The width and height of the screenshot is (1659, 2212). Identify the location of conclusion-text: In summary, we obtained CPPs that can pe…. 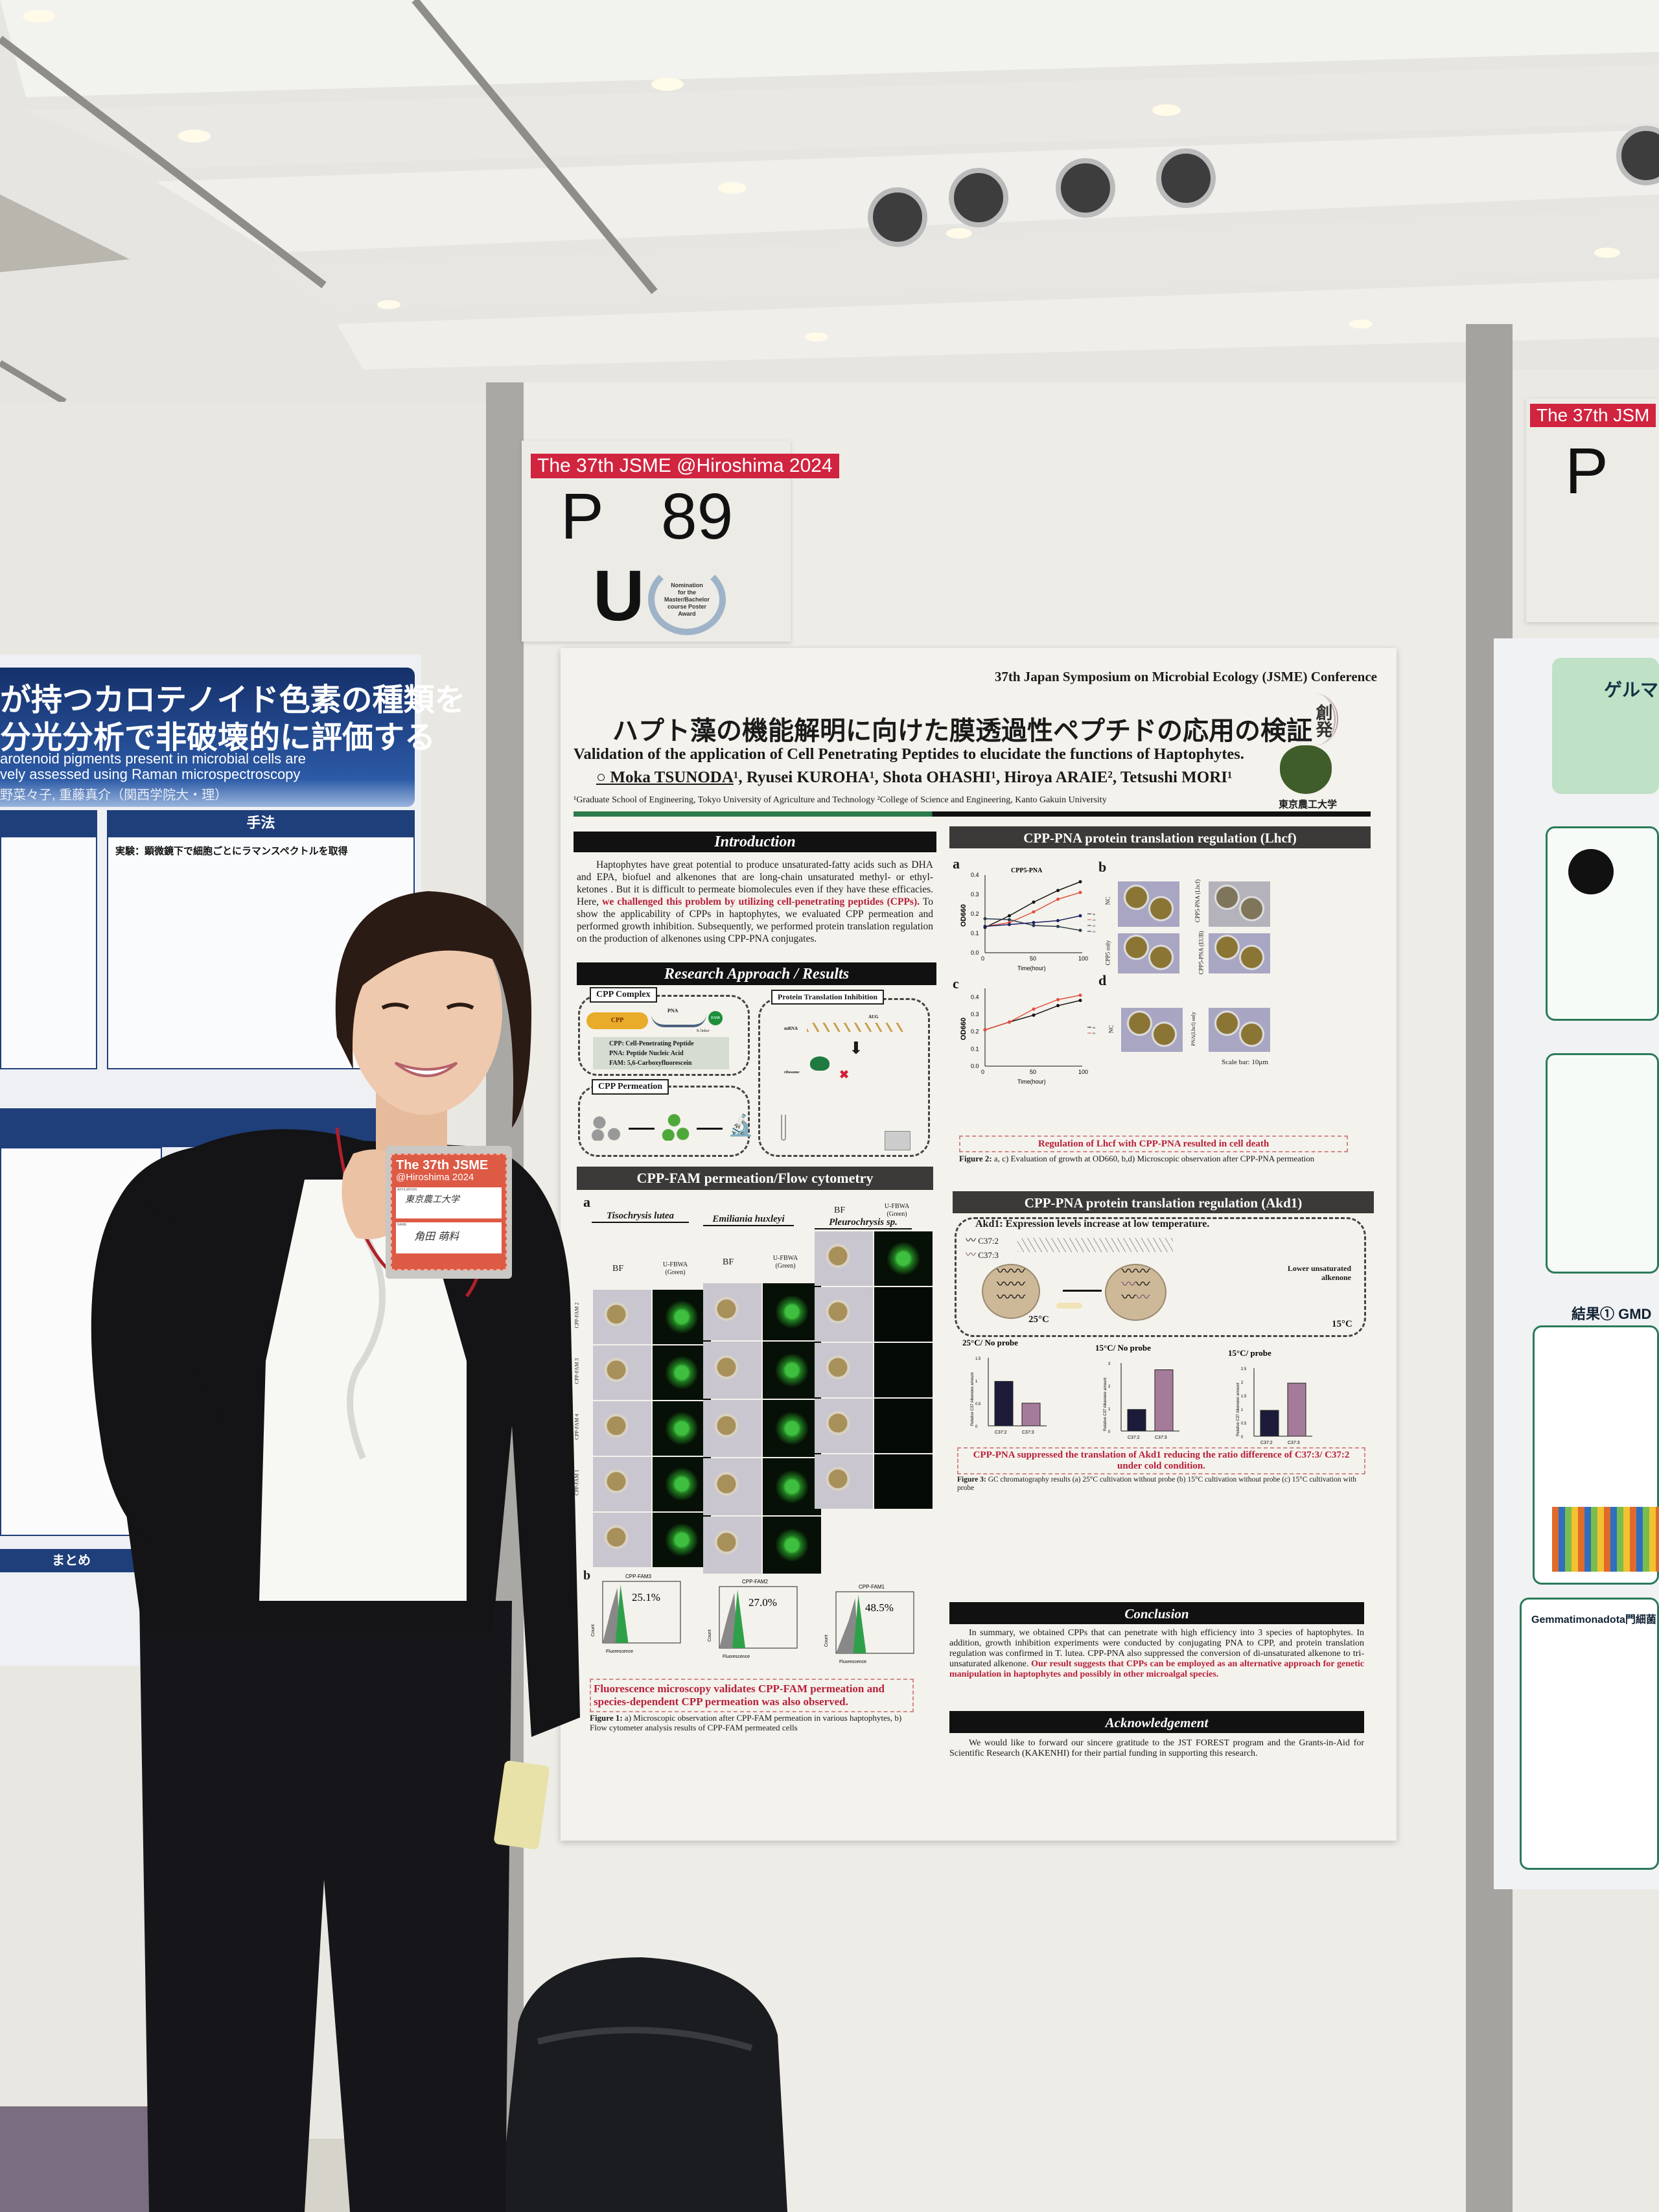
(1156, 1654).